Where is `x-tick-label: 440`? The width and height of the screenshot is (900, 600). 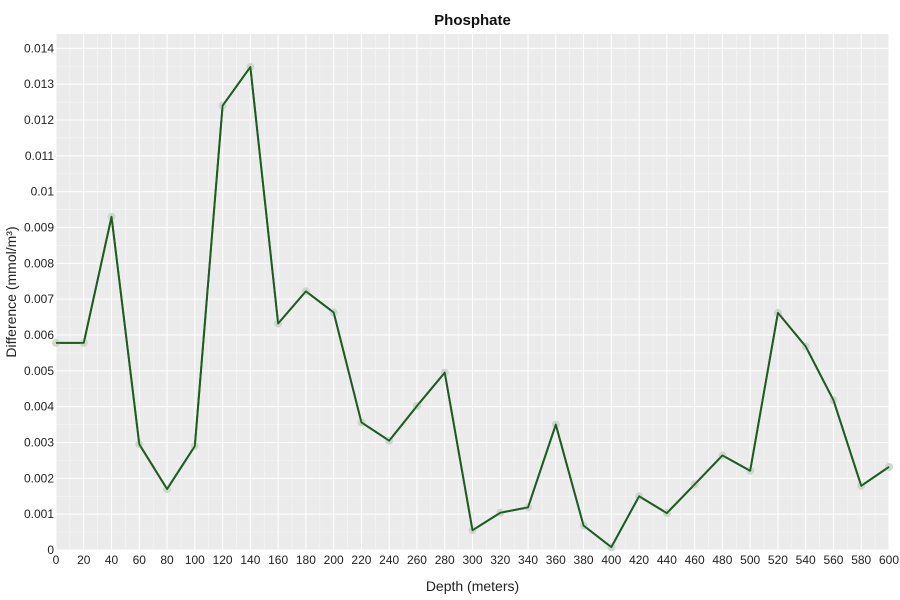
x-tick-label: 440 is located at coordinates (667, 560).